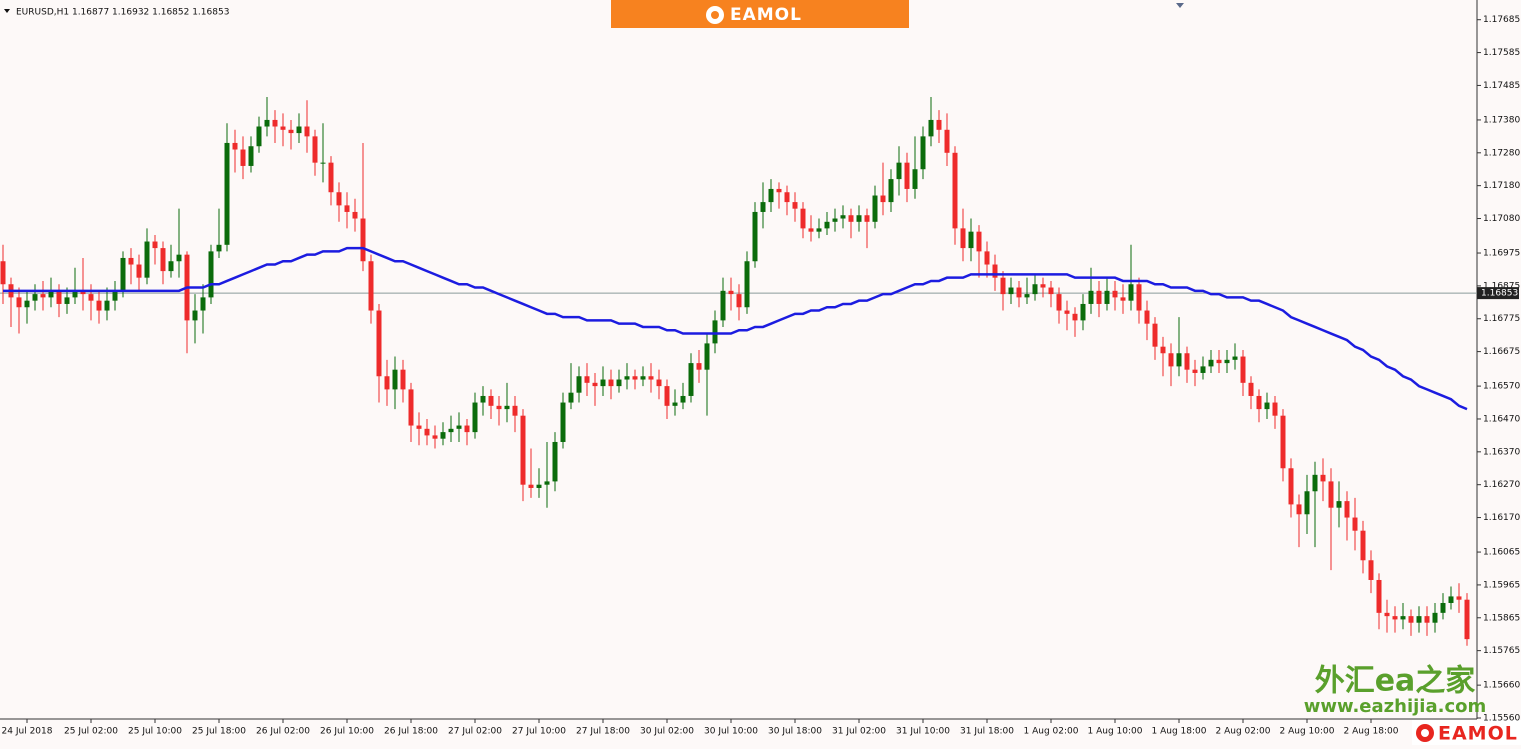 This screenshot has width=1521, height=749. What do you see at coordinates (411, 732) in the screenshot?
I see `x-tick-label: 26 Jul 18:00` at bounding box center [411, 732].